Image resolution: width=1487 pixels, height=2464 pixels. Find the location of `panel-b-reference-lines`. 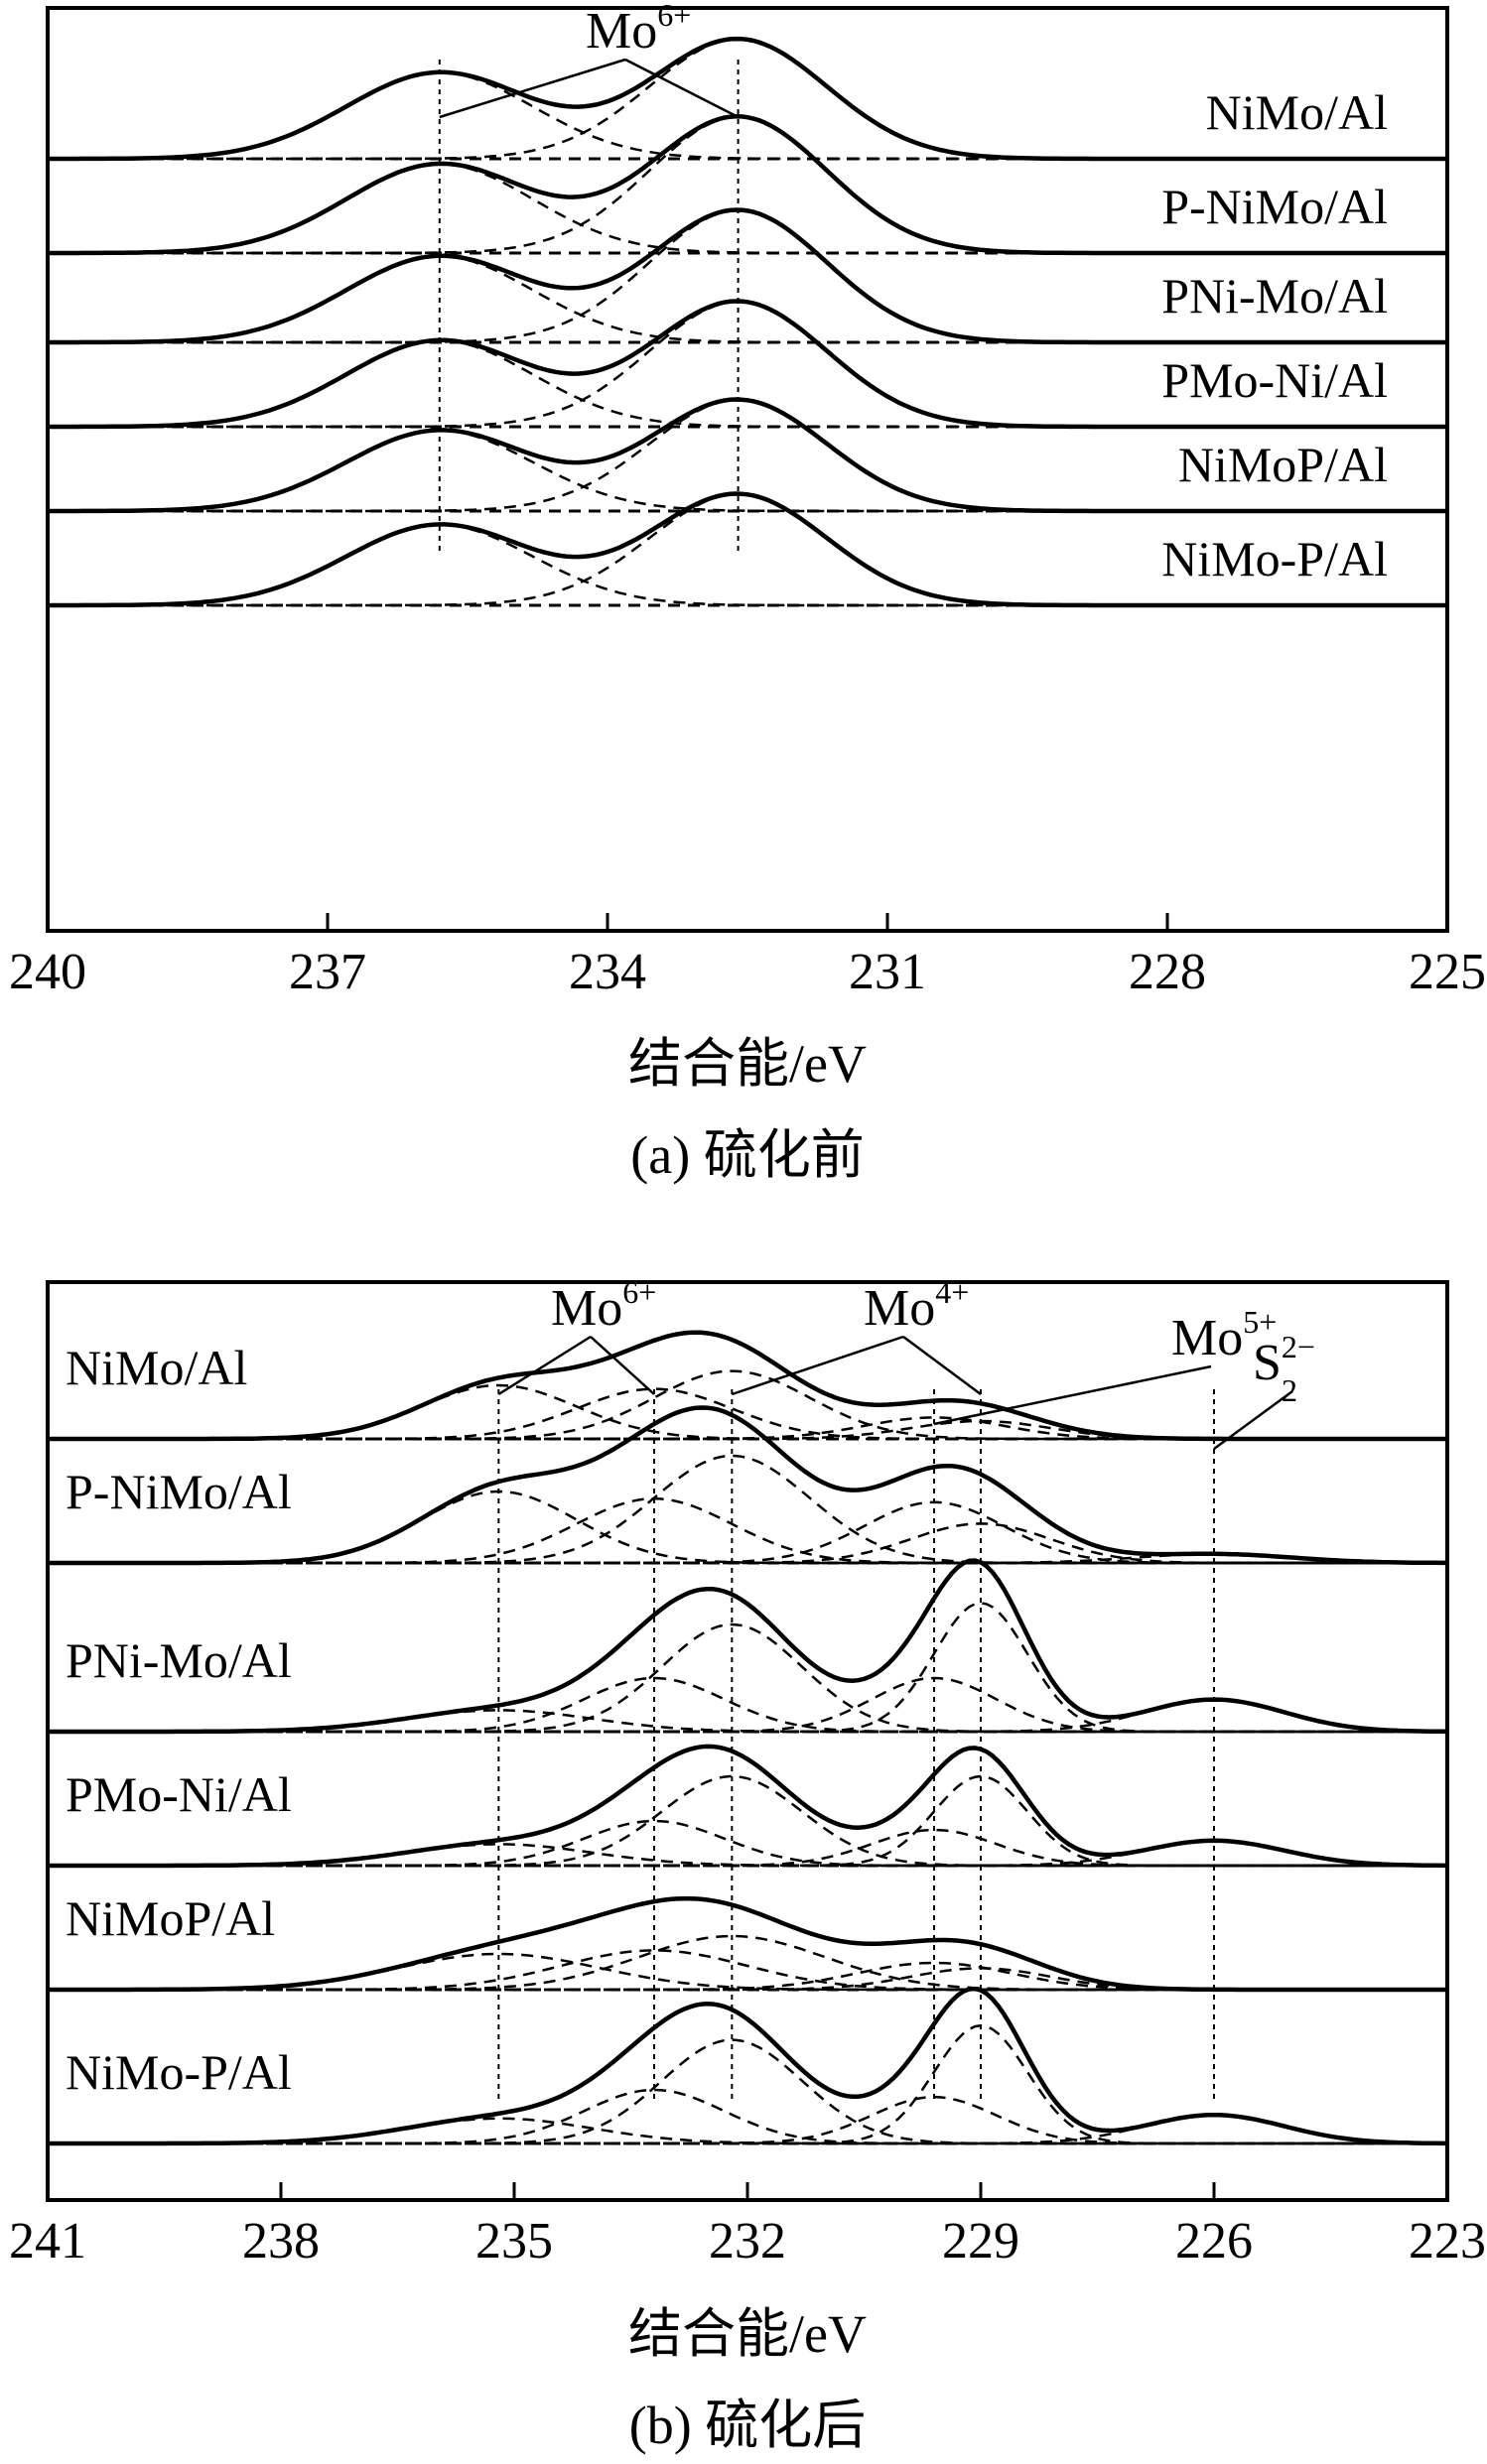

panel-b-reference-lines is located at coordinates (856, 1746).